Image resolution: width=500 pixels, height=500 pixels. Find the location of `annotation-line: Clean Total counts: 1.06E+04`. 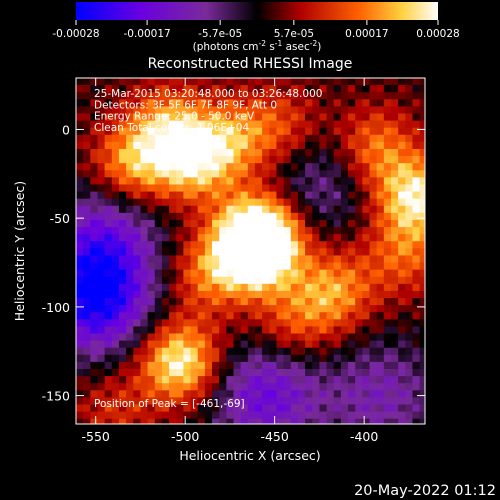

annotation-line: Clean Total counts: 1.06E+04 is located at coordinates (171, 128).